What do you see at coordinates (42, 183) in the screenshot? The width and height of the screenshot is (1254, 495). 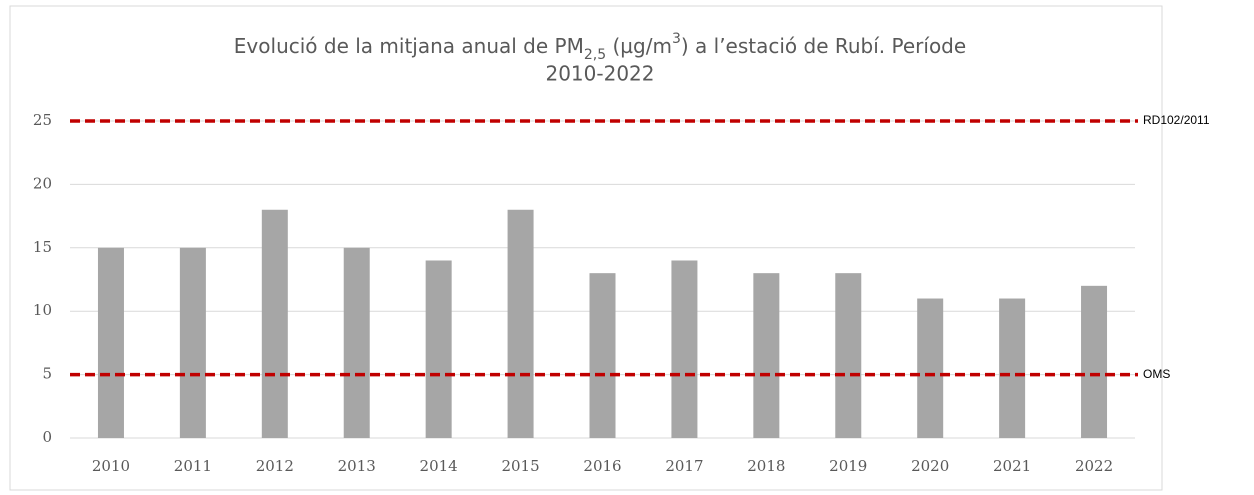 I see `y-tick-label: 20` at bounding box center [42, 183].